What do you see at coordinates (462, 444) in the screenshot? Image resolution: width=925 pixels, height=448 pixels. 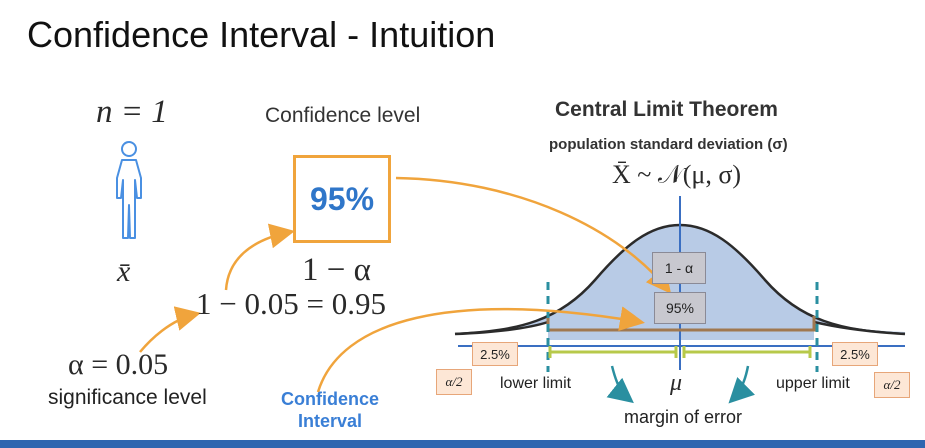 I see `bottom-bar` at bounding box center [462, 444].